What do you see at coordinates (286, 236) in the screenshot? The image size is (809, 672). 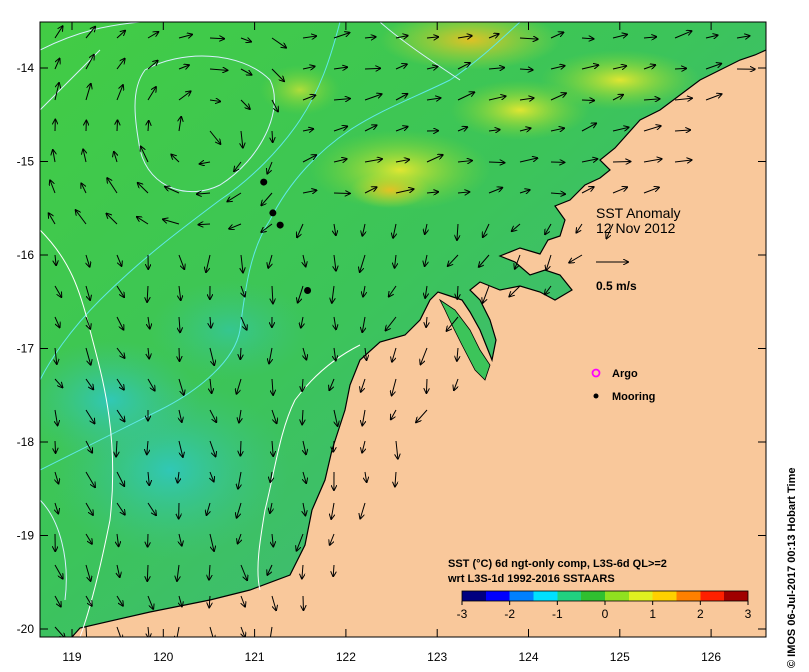 I see `mooring-markers` at bounding box center [286, 236].